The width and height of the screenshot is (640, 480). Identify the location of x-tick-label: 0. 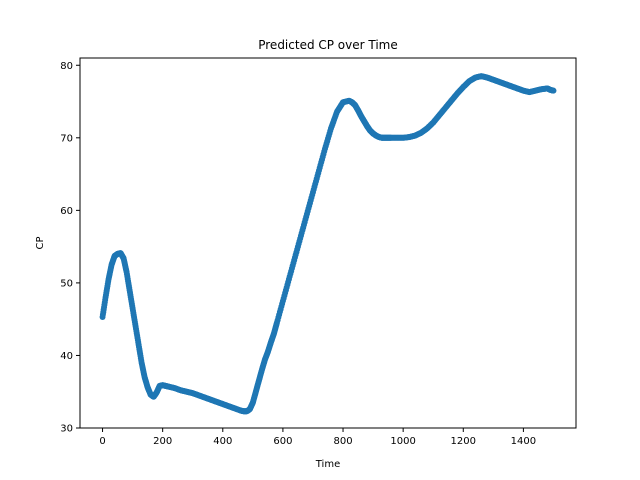
(102, 441).